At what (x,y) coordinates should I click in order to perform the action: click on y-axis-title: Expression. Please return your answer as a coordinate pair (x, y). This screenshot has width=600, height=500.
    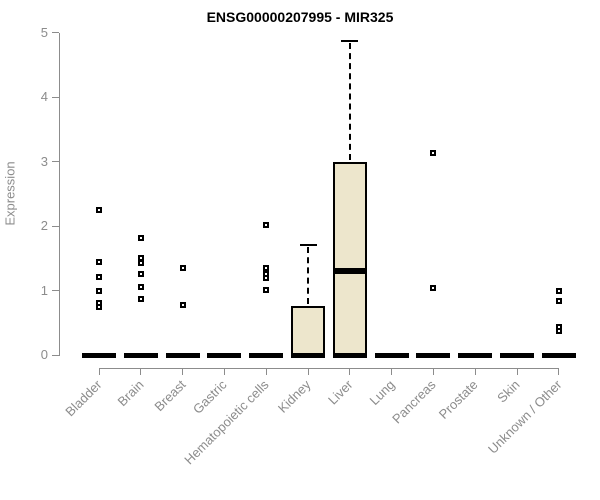
    Looking at the image, I should click on (10, 193).